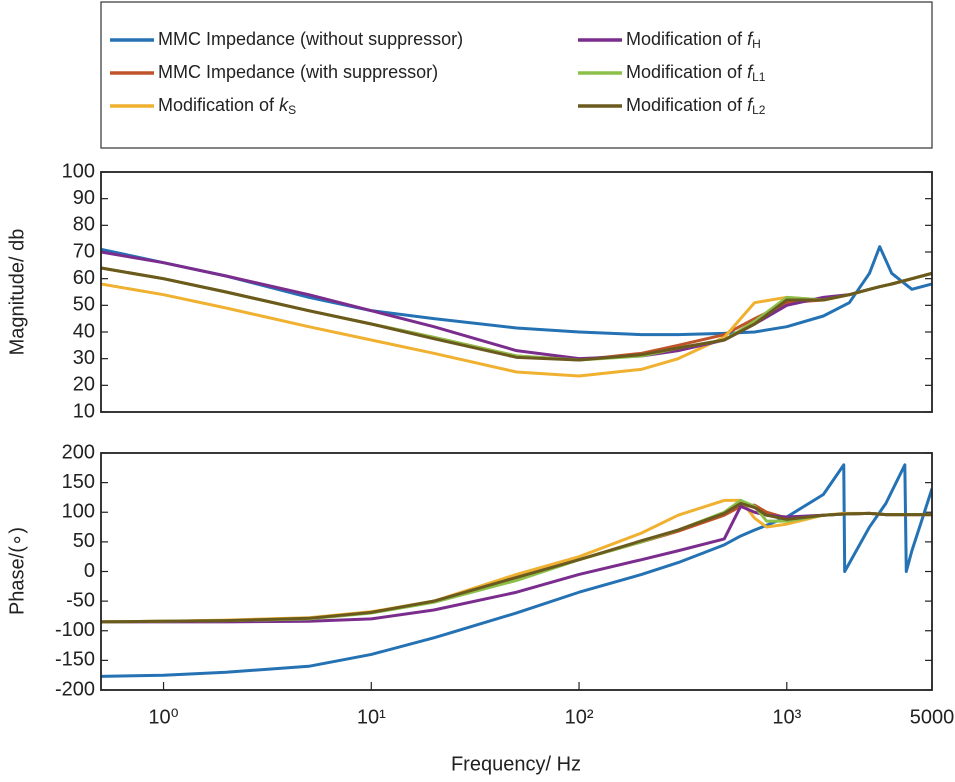 The height and width of the screenshot is (782, 955). I want to click on legend-label: Modification of kS, so click(227, 106).